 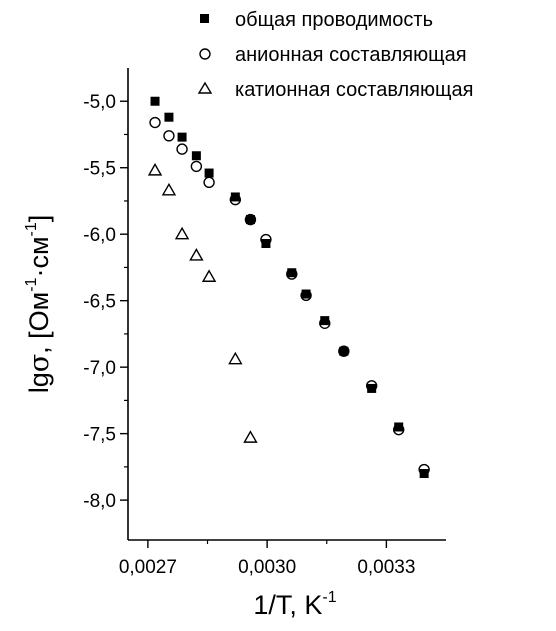 What do you see at coordinates (39, 256) in the screenshot?
I see `y-axis-title-mid2: ·см` at bounding box center [39, 256].